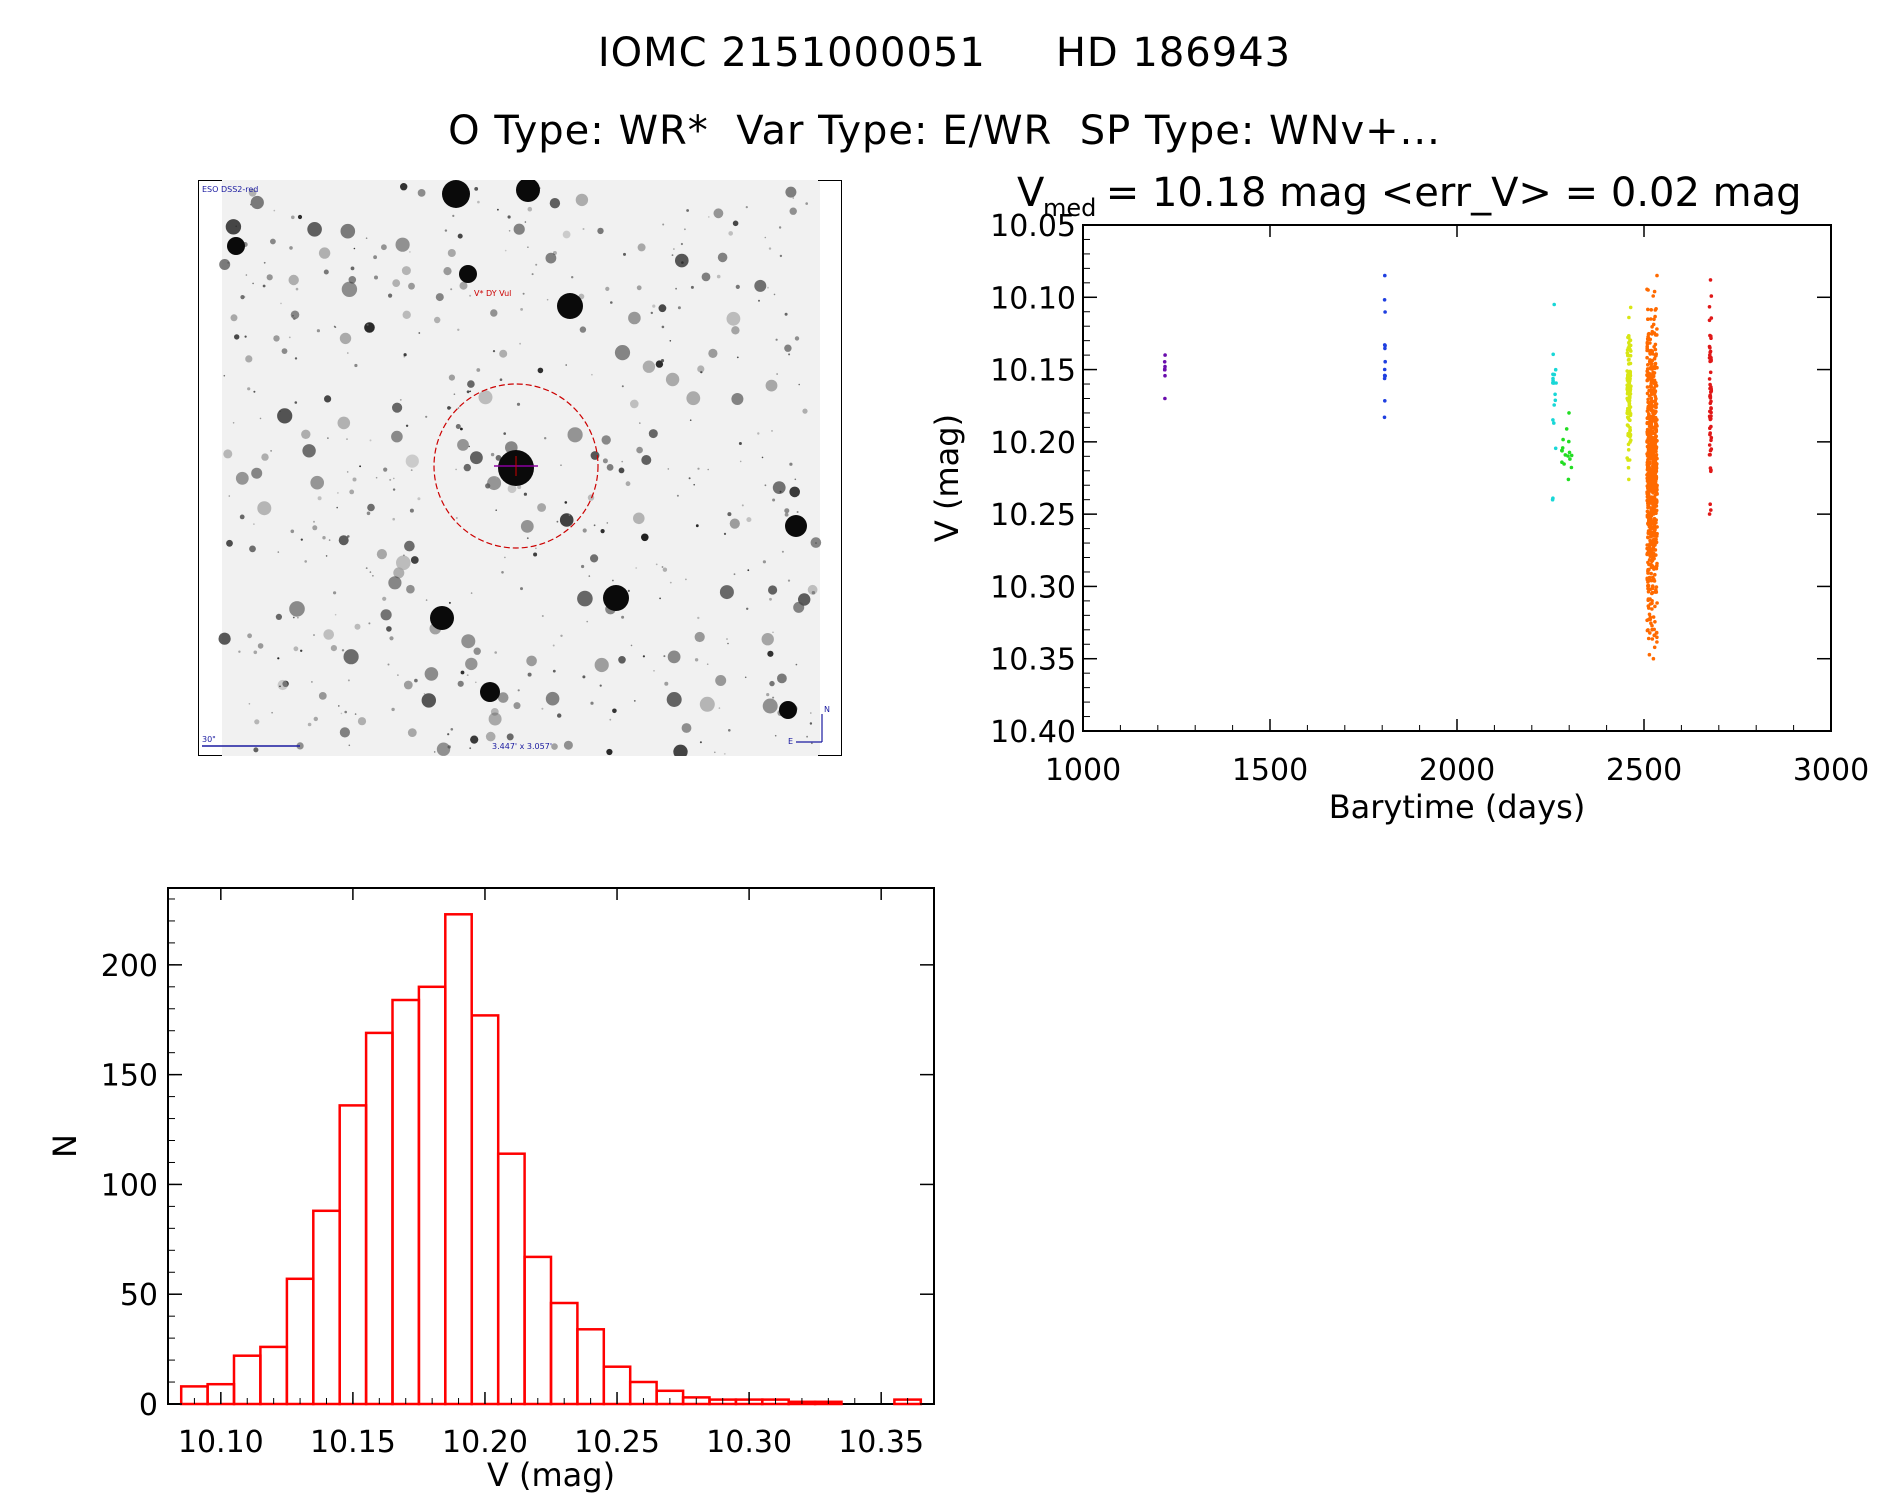  I want to click on lc-point-season2, so click(1385, 348).